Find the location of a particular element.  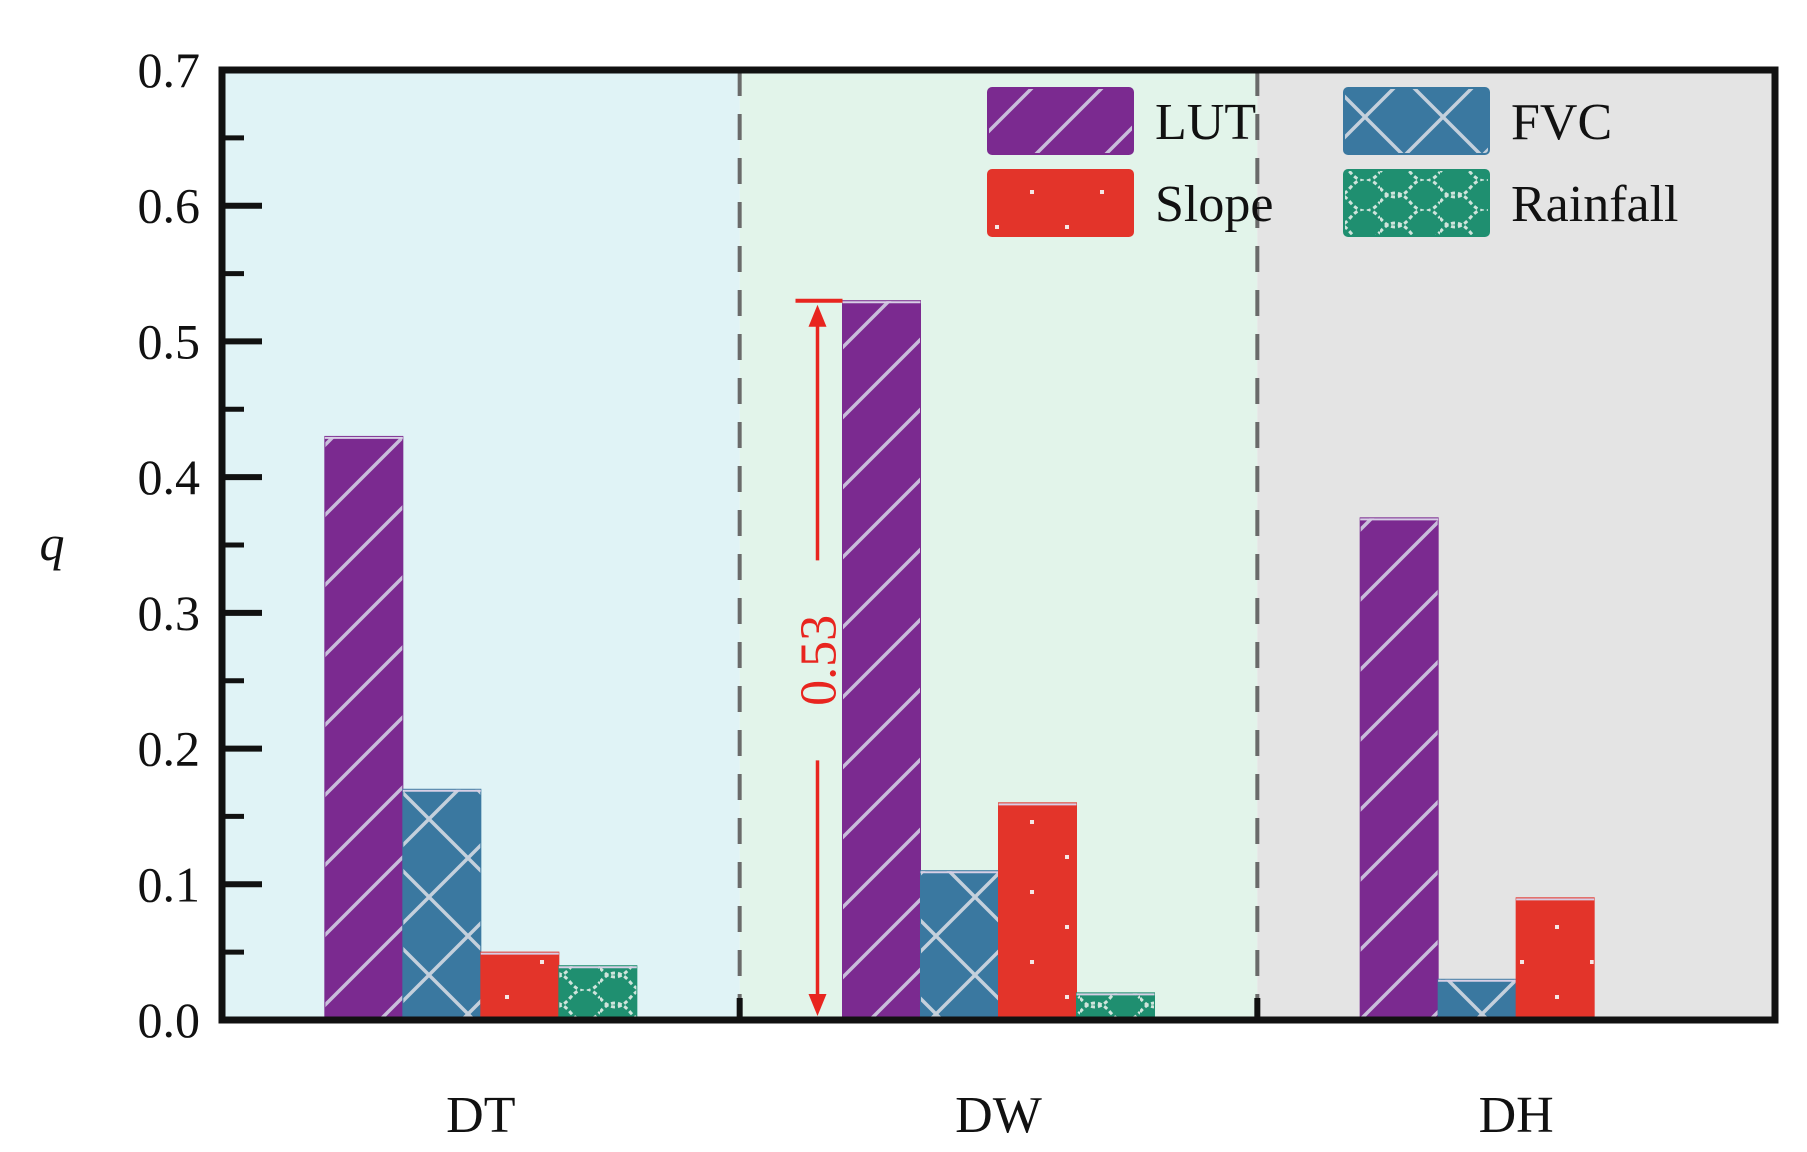

bar-lut-dt is located at coordinates (364, 728).